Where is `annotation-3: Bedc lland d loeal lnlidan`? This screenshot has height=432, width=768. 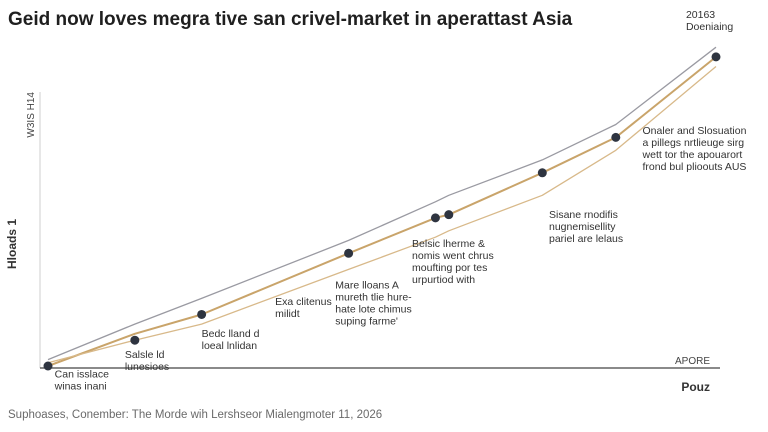 annotation-3: Bedc lland d loeal lnlidan is located at coordinates (231, 340).